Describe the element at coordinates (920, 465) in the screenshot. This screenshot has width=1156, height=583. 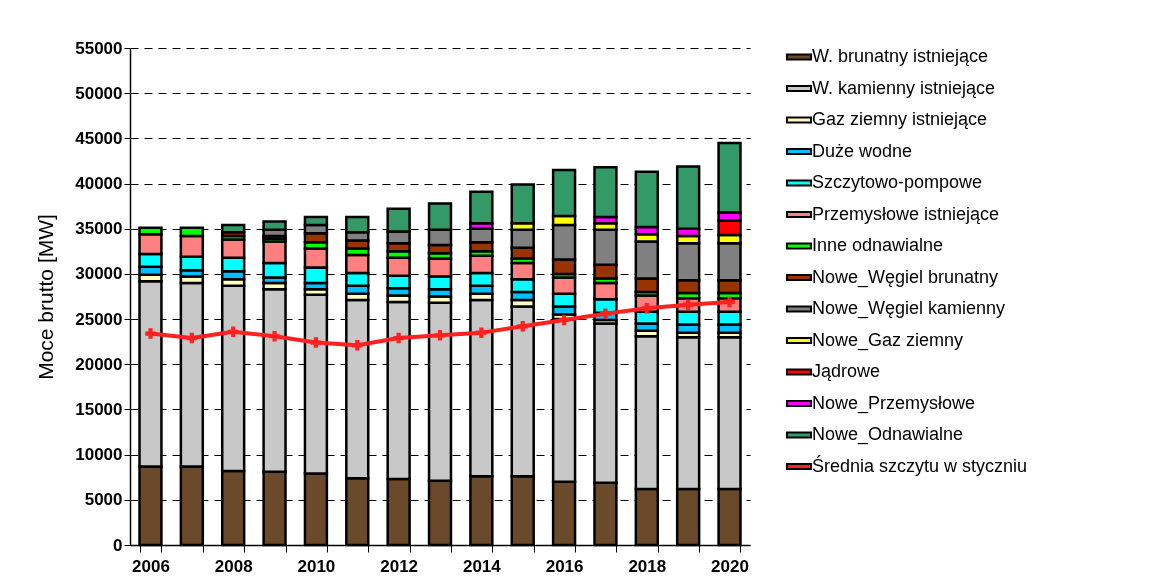
I see `legend-label: Średnia szczytu w styczniu` at that location.